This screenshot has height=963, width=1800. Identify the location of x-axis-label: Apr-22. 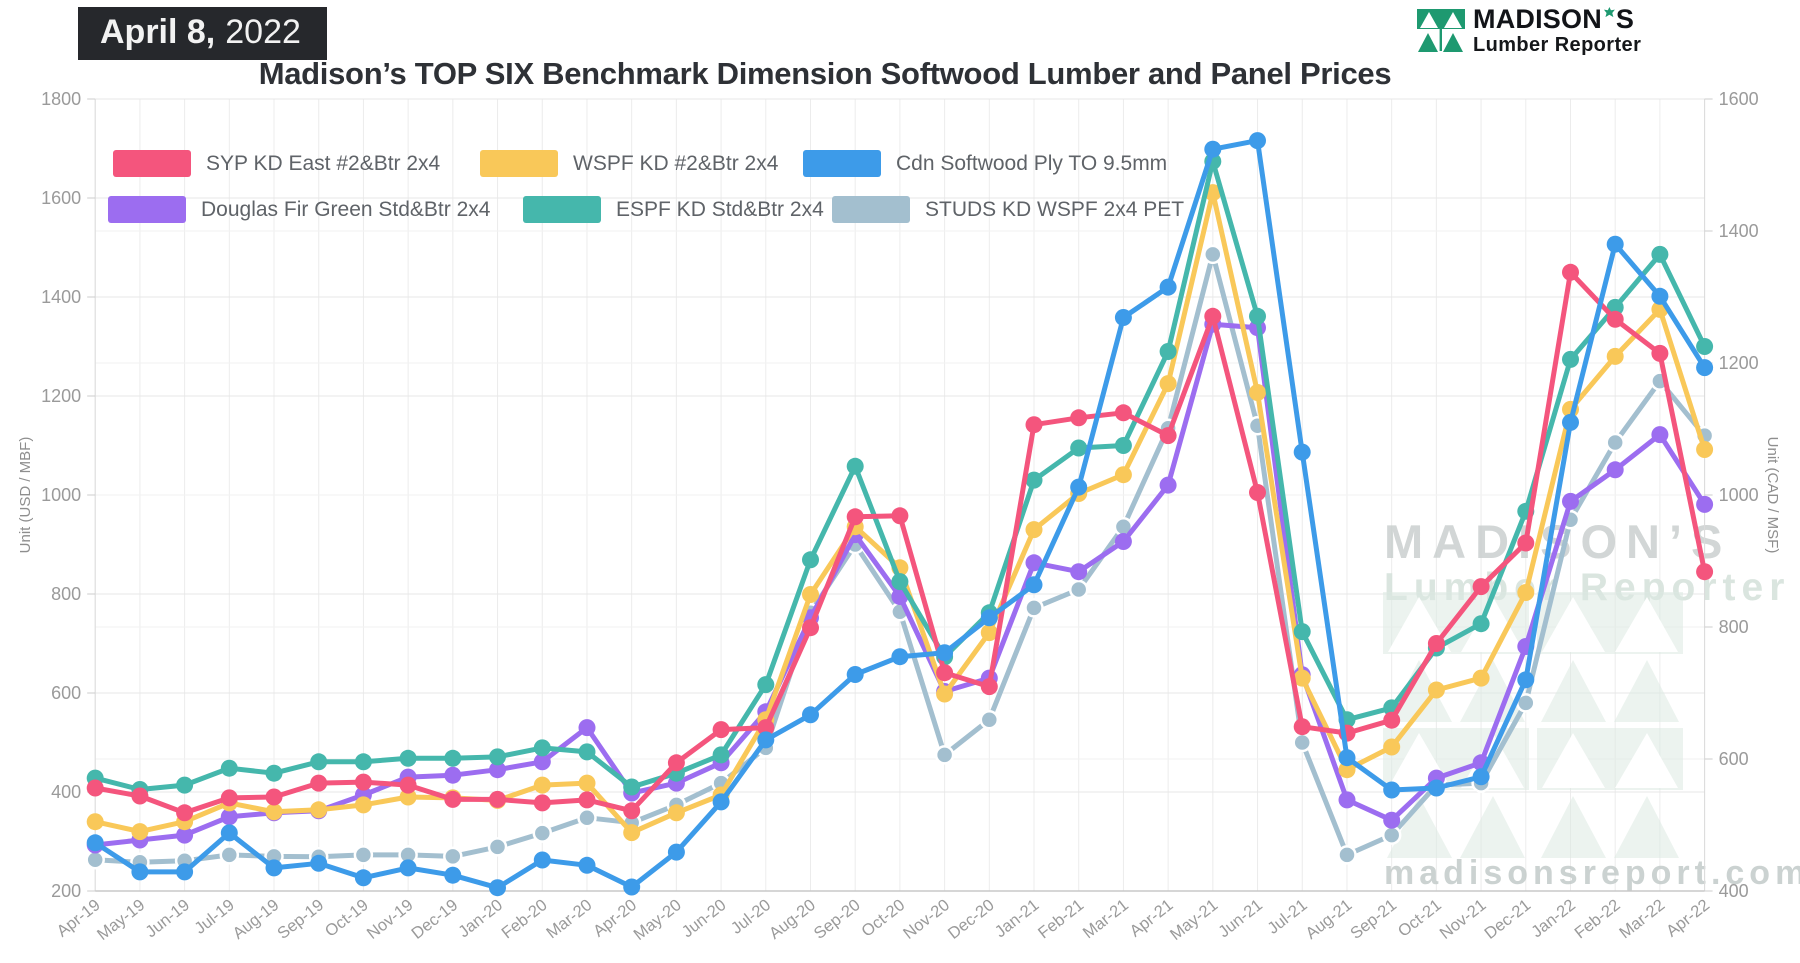
(1688, 918).